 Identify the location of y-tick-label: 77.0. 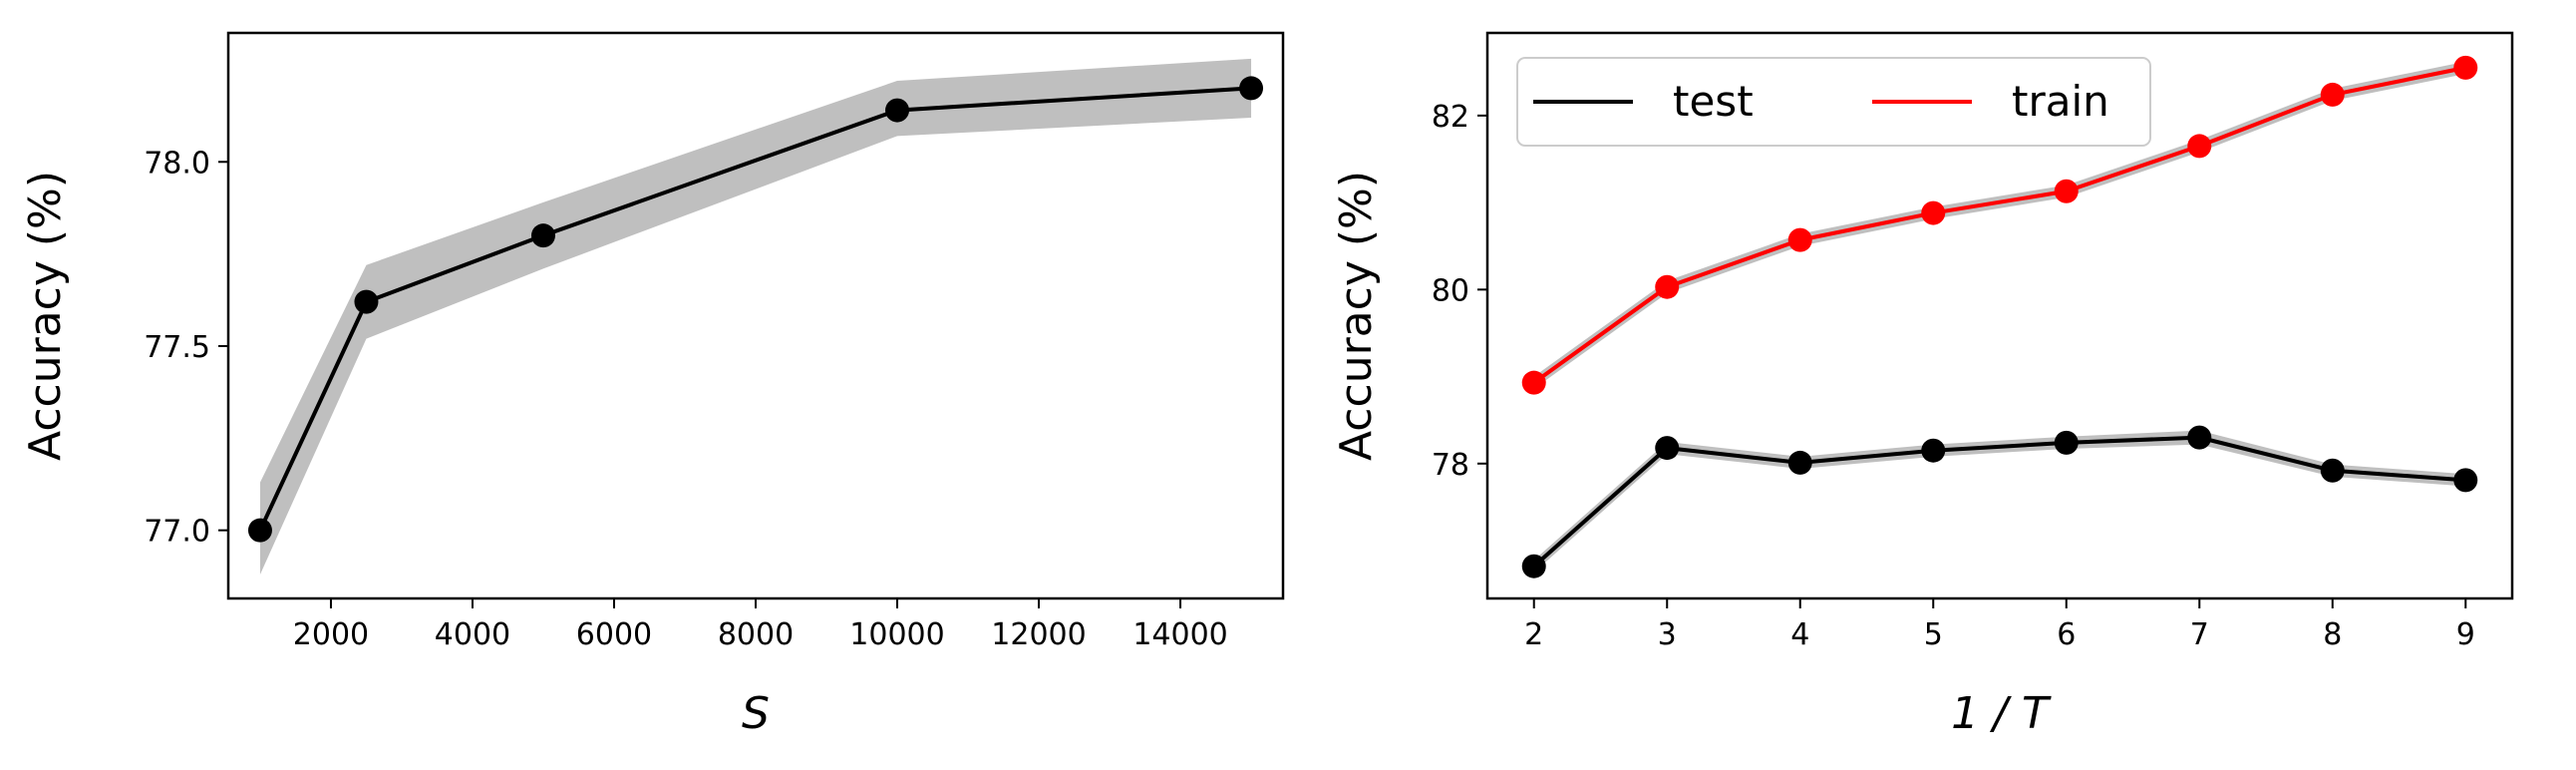
(177, 532).